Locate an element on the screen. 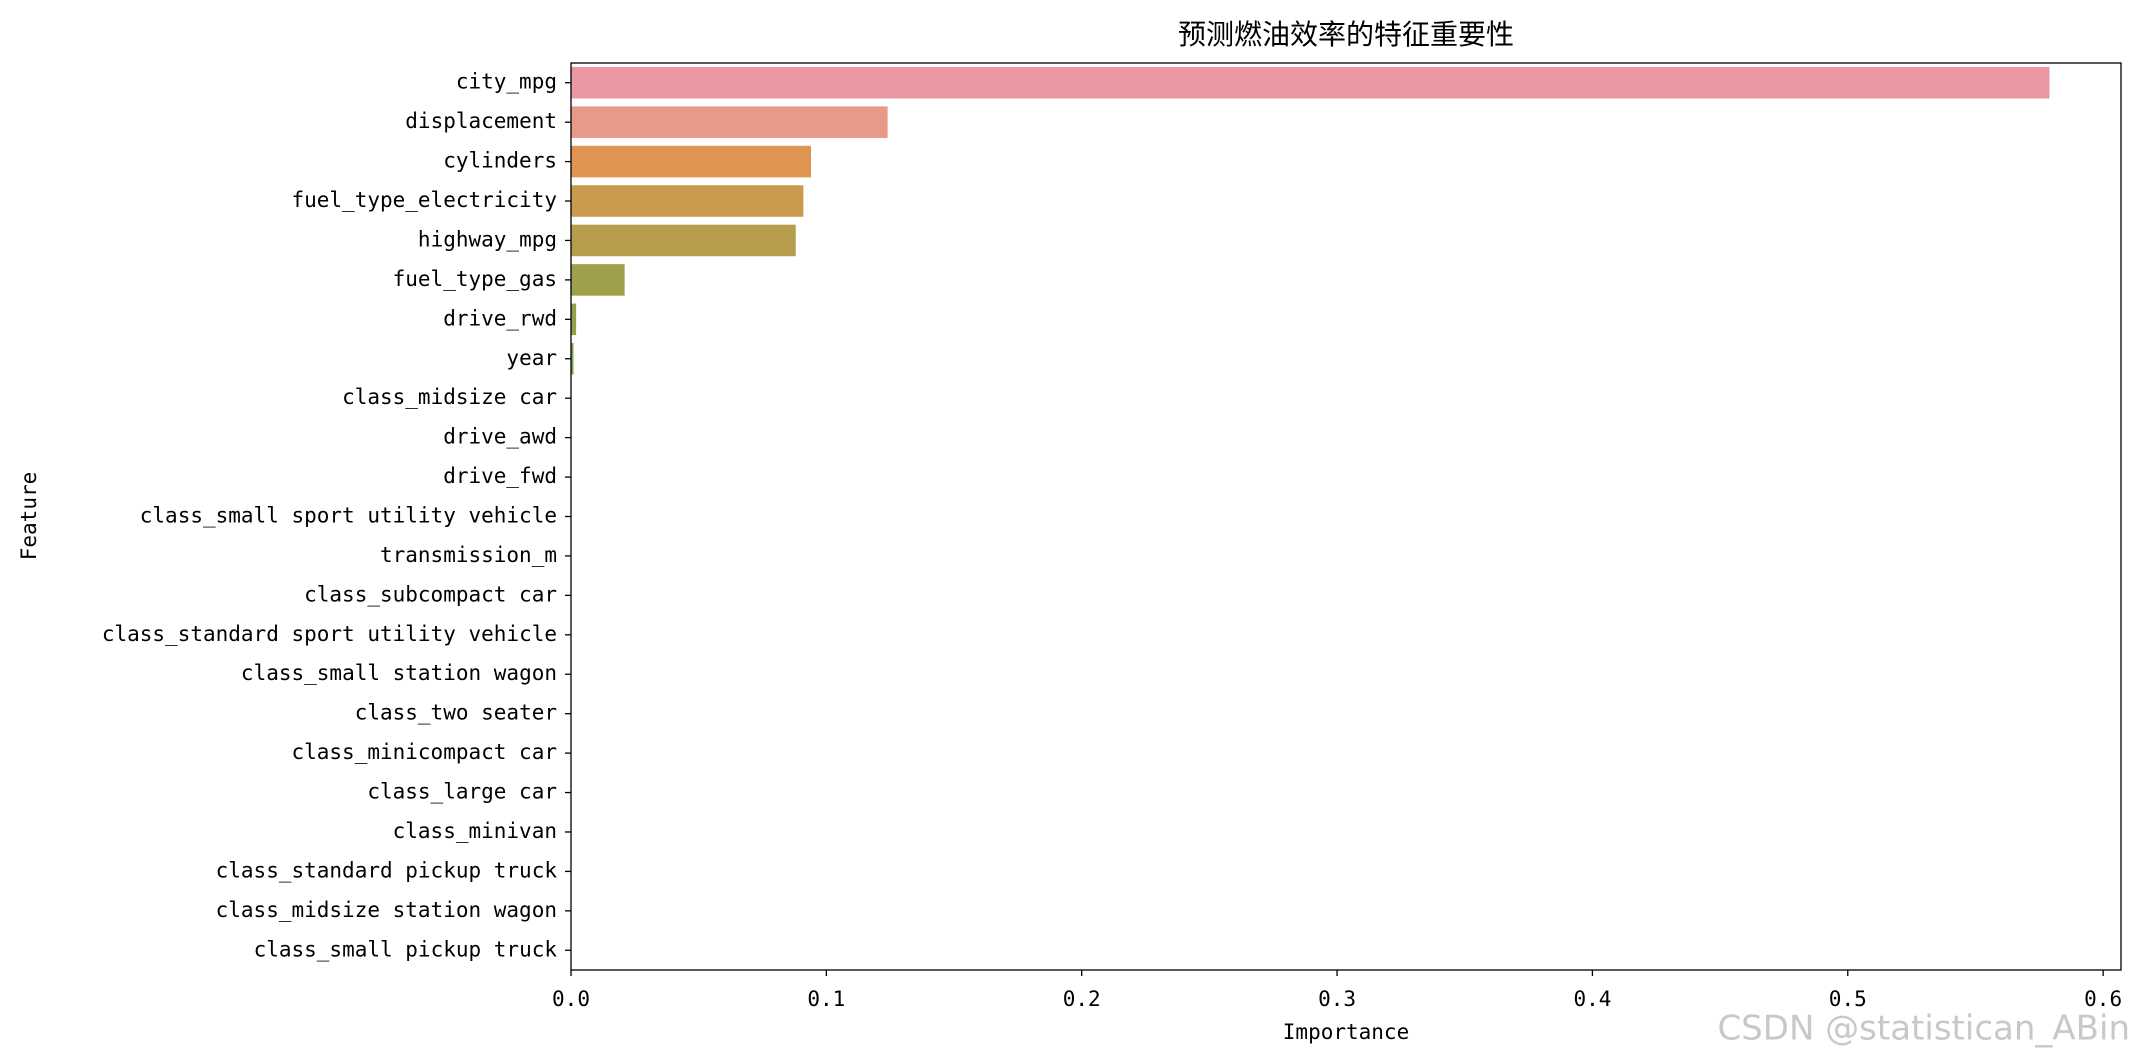 The height and width of the screenshot is (1064, 2143). y-tick-label: drive_awd is located at coordinates (500, 437).